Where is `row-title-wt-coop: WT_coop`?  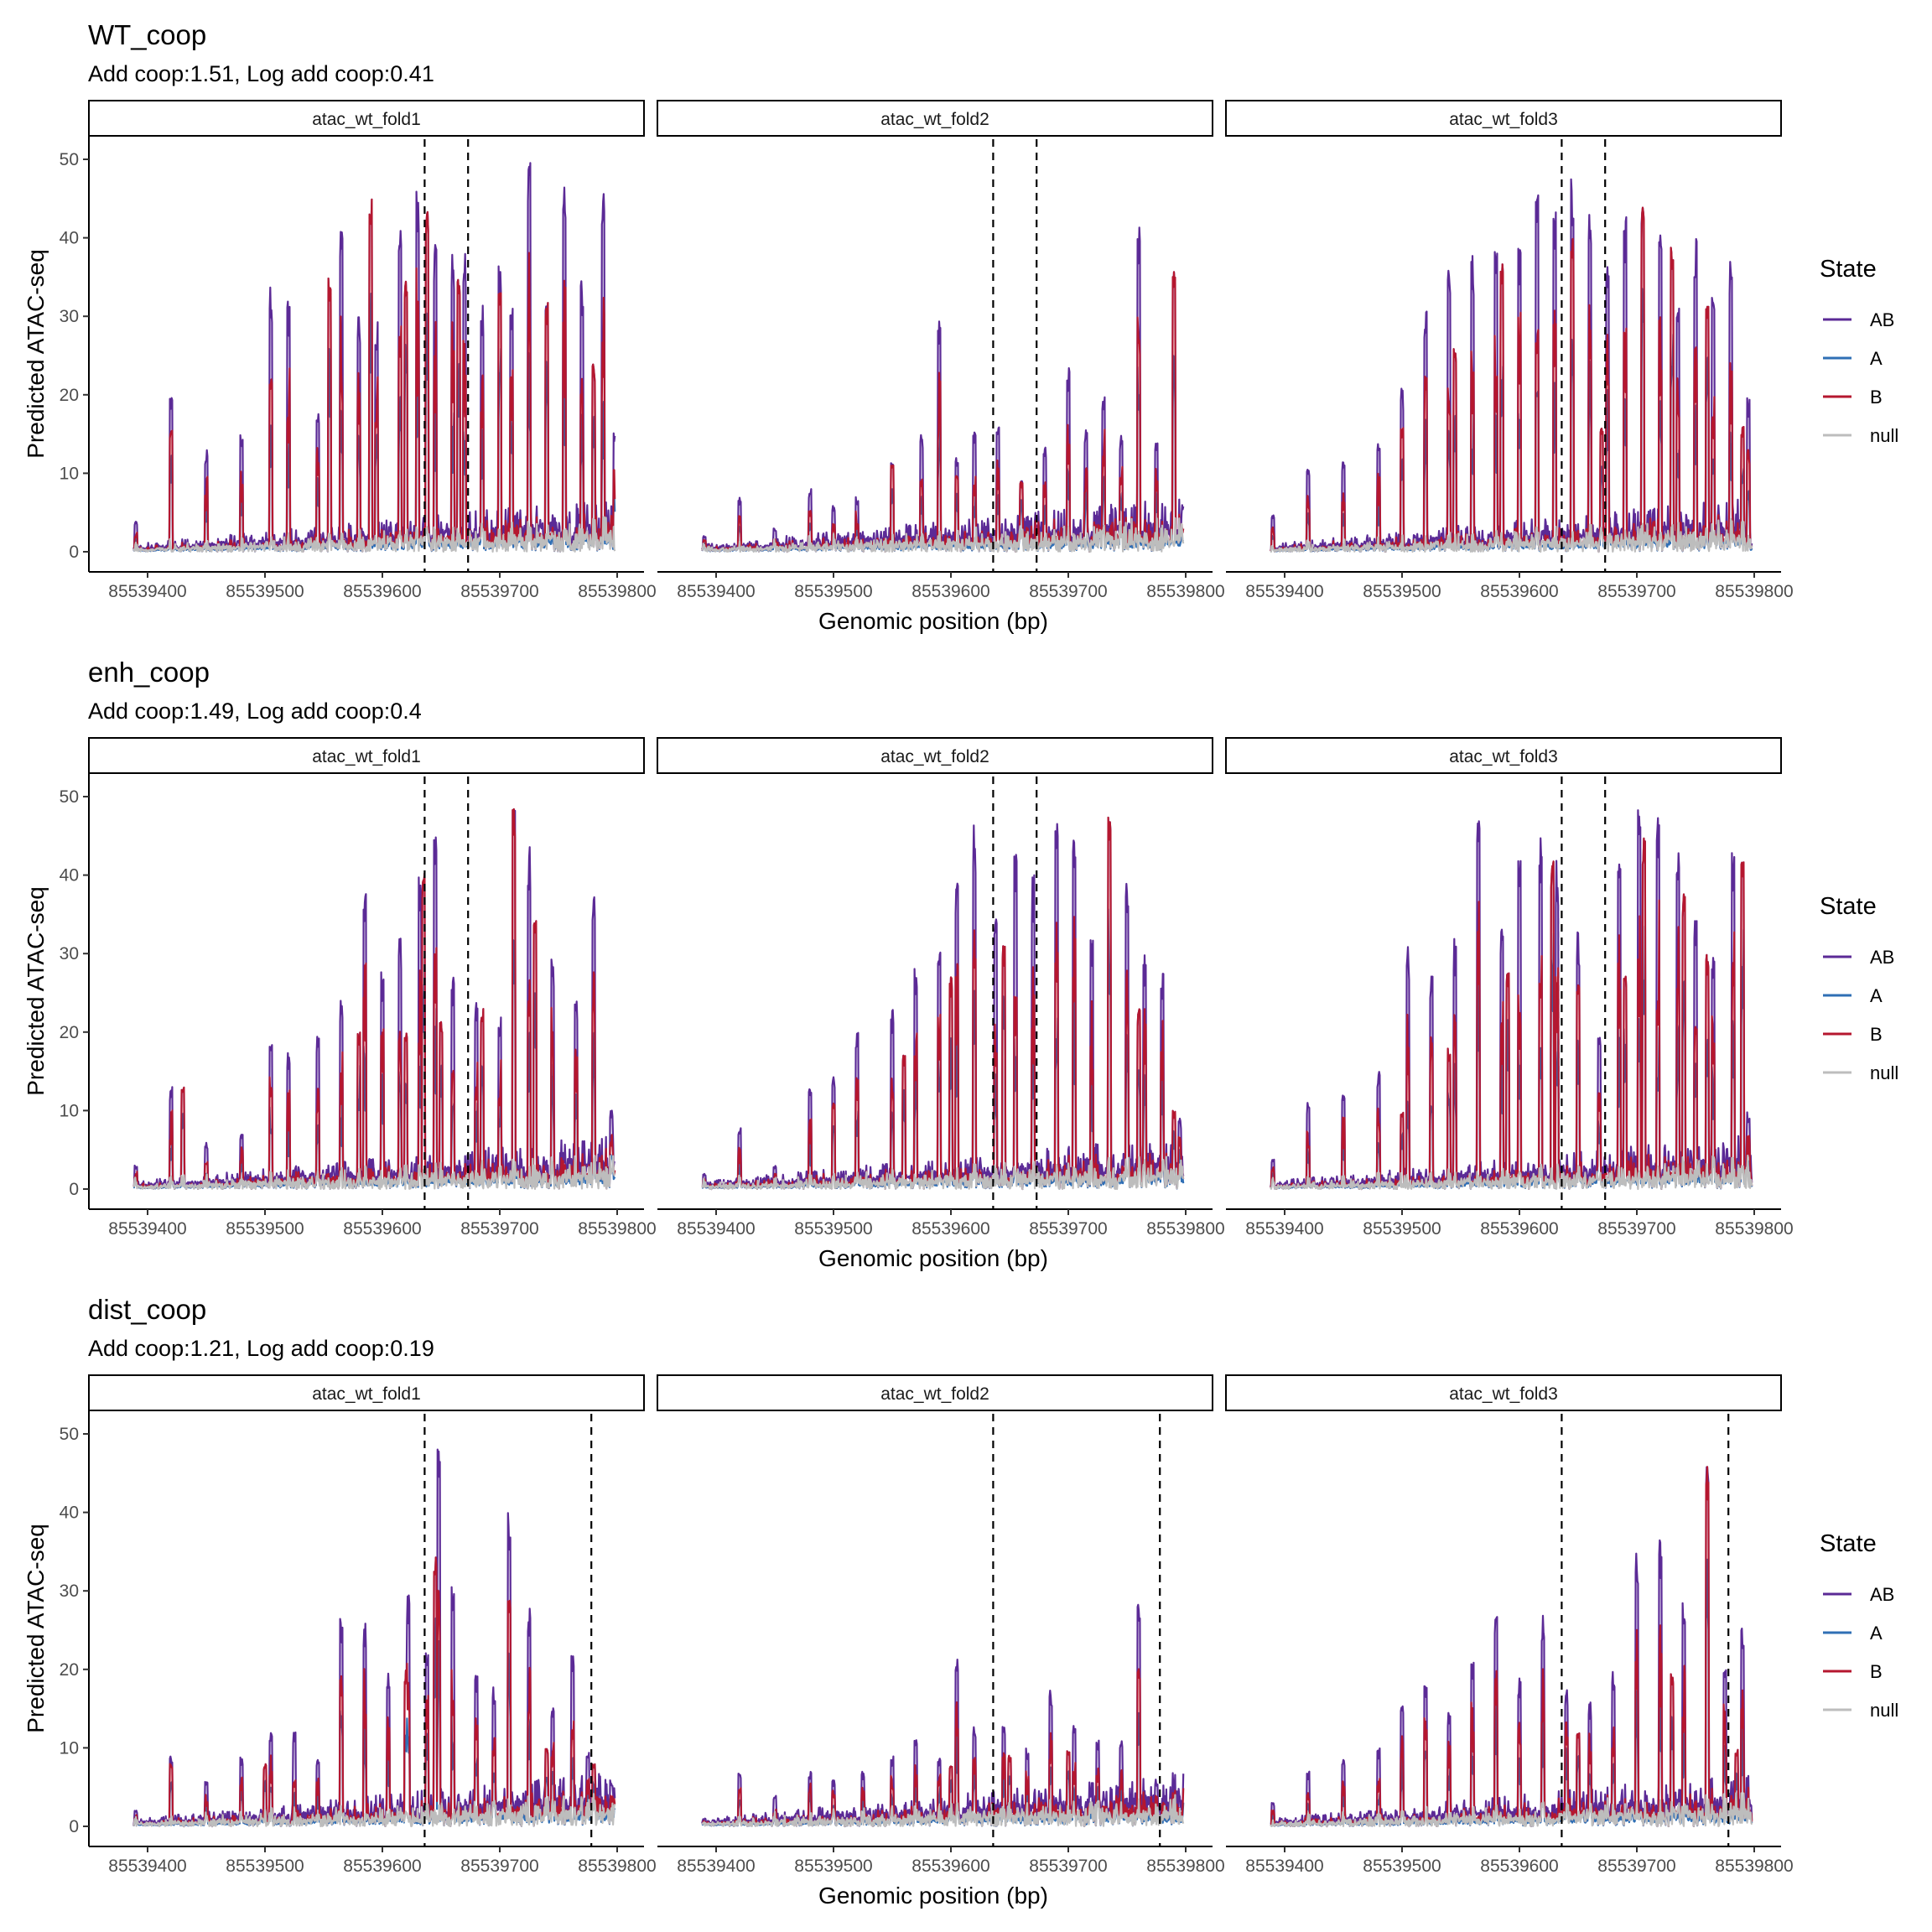 row-title-wt-coop: WT_coop is located at coordinates (147, 34).